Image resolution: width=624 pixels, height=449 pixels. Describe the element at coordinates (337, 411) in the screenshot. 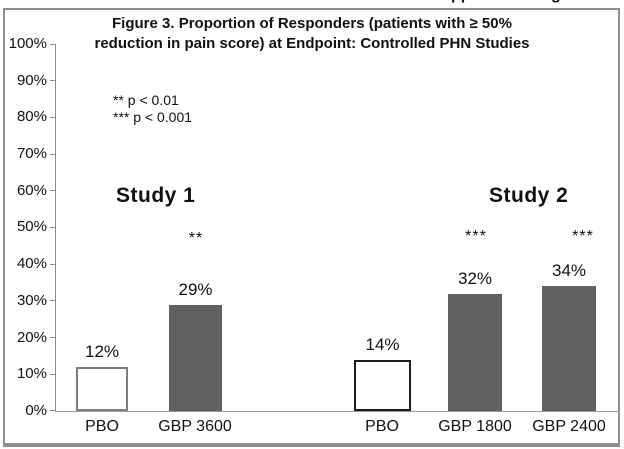

I see `x-axis-line` at that location.